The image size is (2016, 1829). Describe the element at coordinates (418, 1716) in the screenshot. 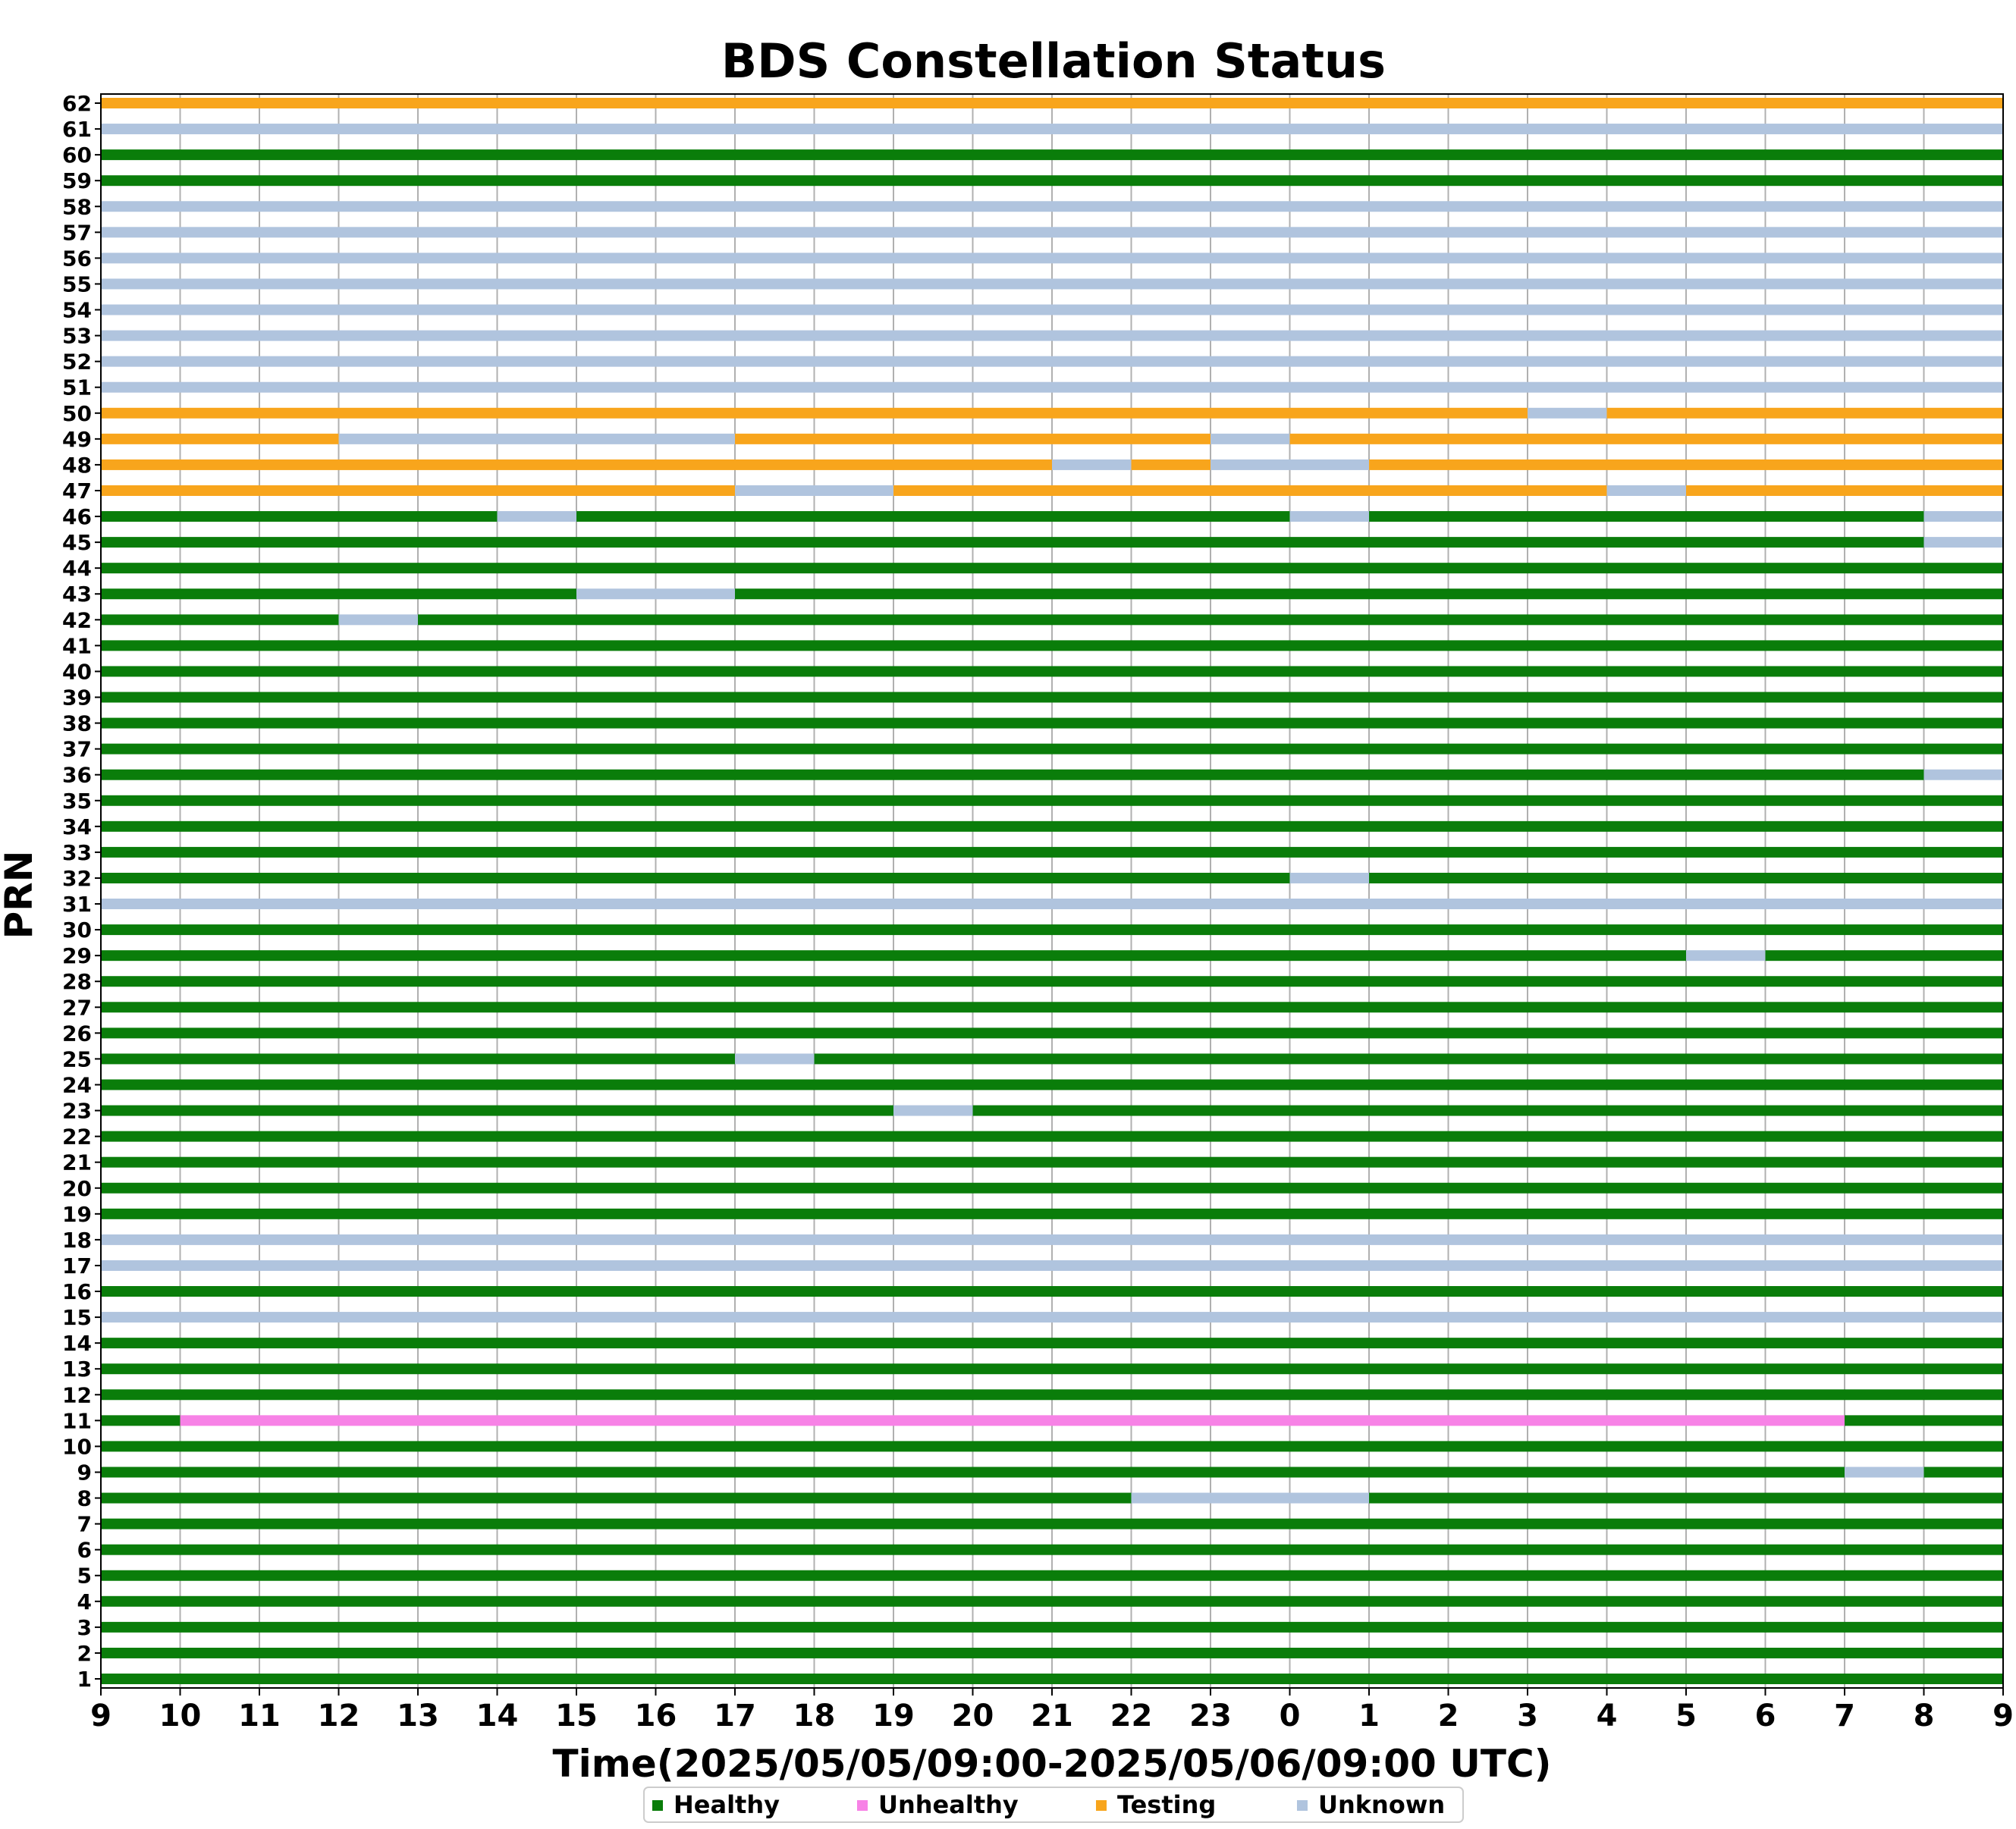

I see `x-tick-label: 13` at that location.